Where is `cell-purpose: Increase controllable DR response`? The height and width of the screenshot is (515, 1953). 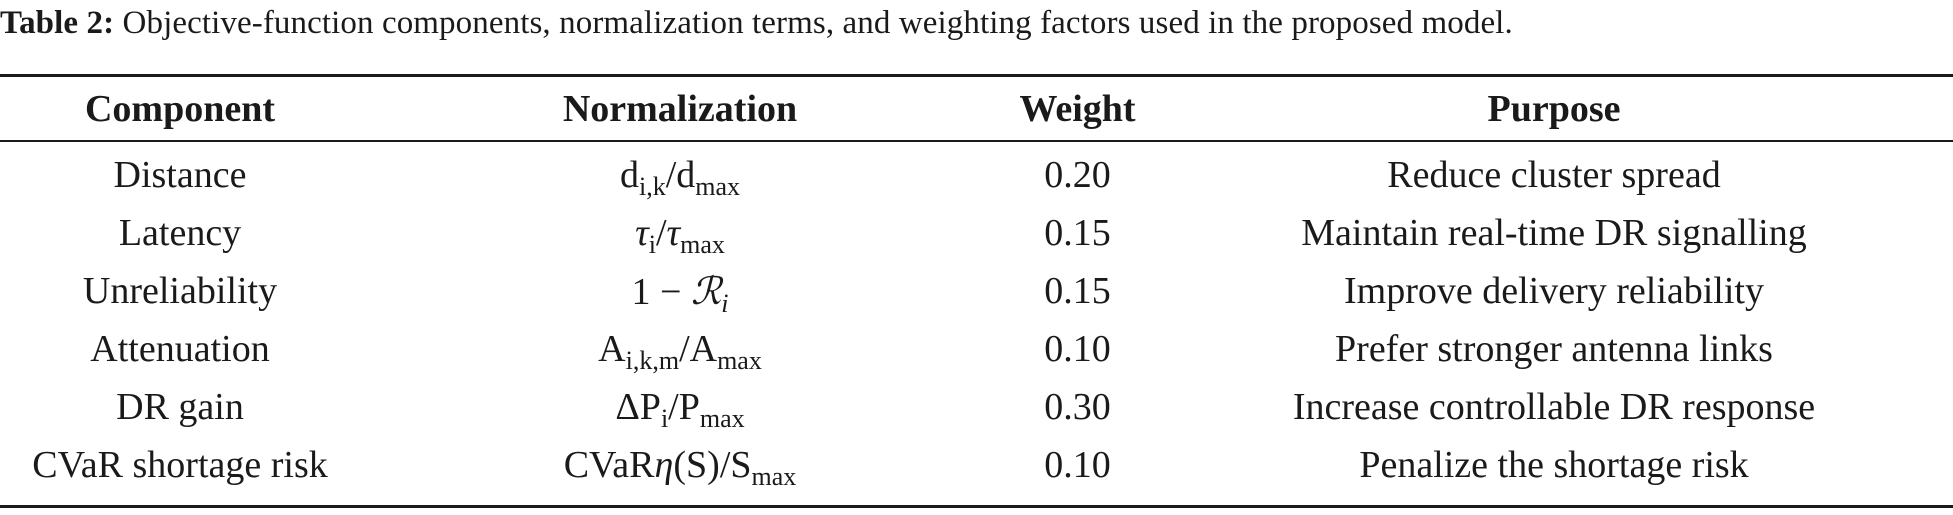 cell-purpose: Increase controllable DR response is located at coordinates (1554, 407).